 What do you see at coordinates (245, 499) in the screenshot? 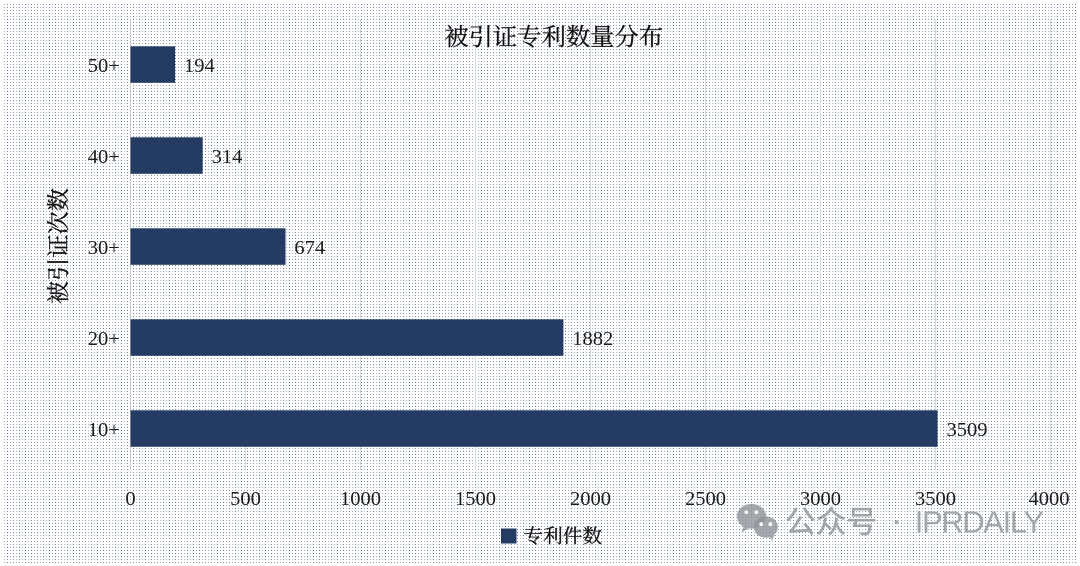
I see `svg-text: 500` at bounding box center [245, 499].